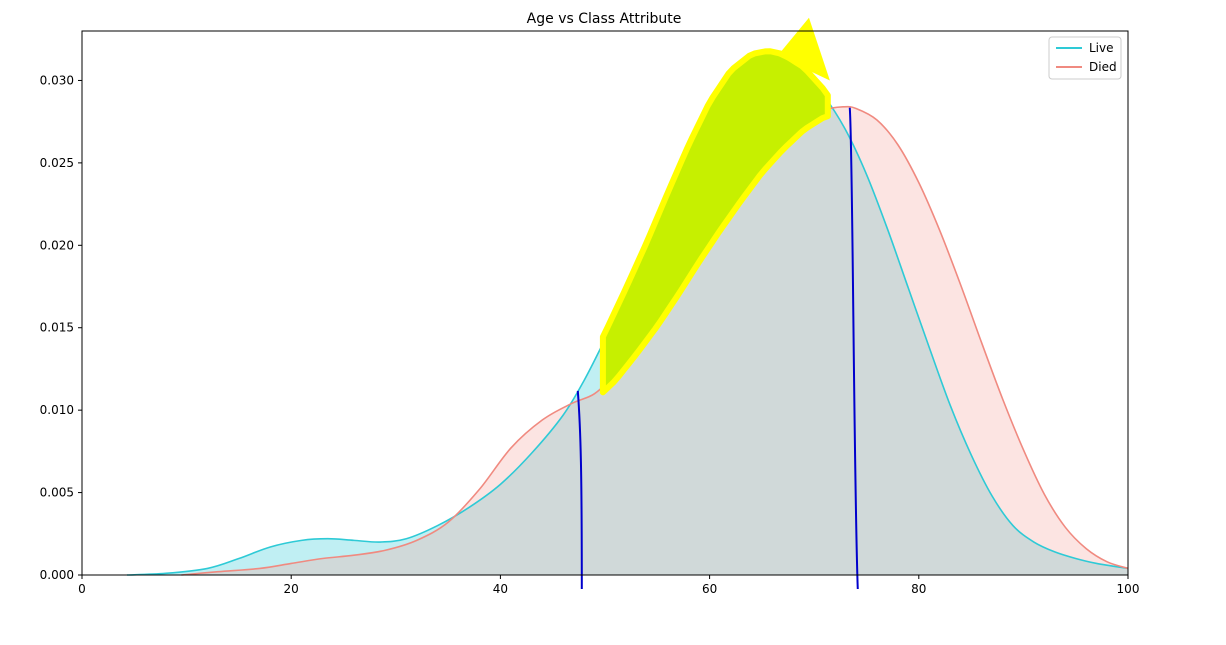  What do you see at coordinates (57, 328) in the screenshot?
I see `y-tick-label: 0.015` at bounding box center [57, 328].